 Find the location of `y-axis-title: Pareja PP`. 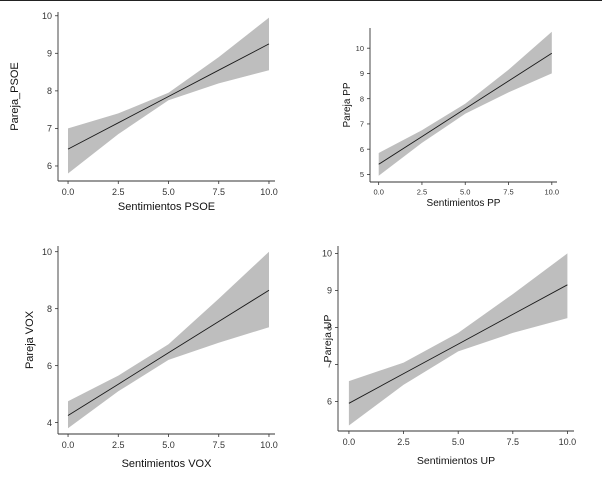

y-axis-title: Pareja PP is located at coordinates (347, 104).